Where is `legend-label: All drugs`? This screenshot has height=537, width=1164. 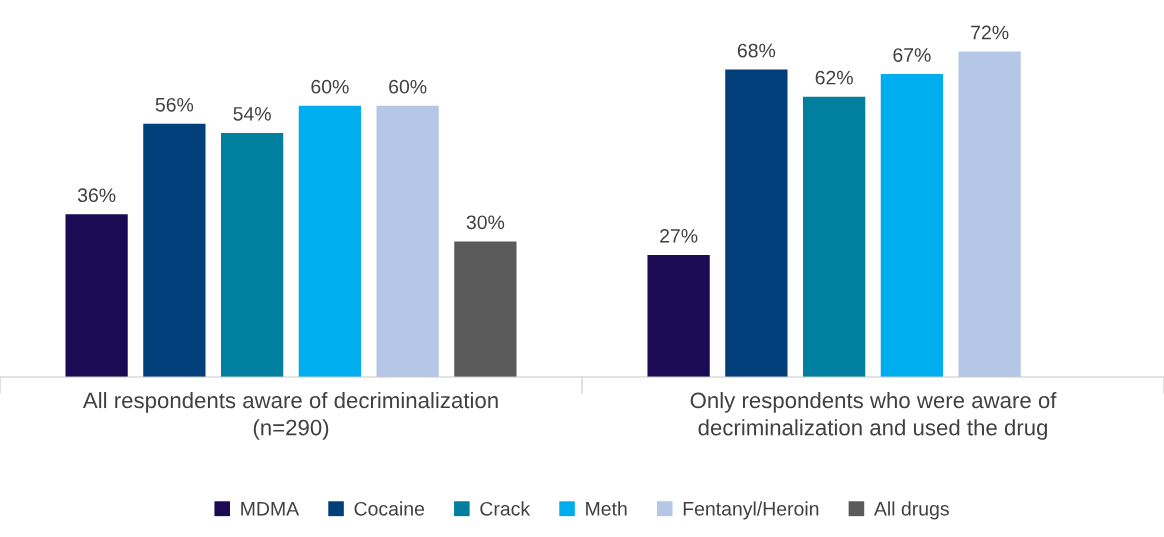
legend-label: All drugs is located at coordinates (911, 510).